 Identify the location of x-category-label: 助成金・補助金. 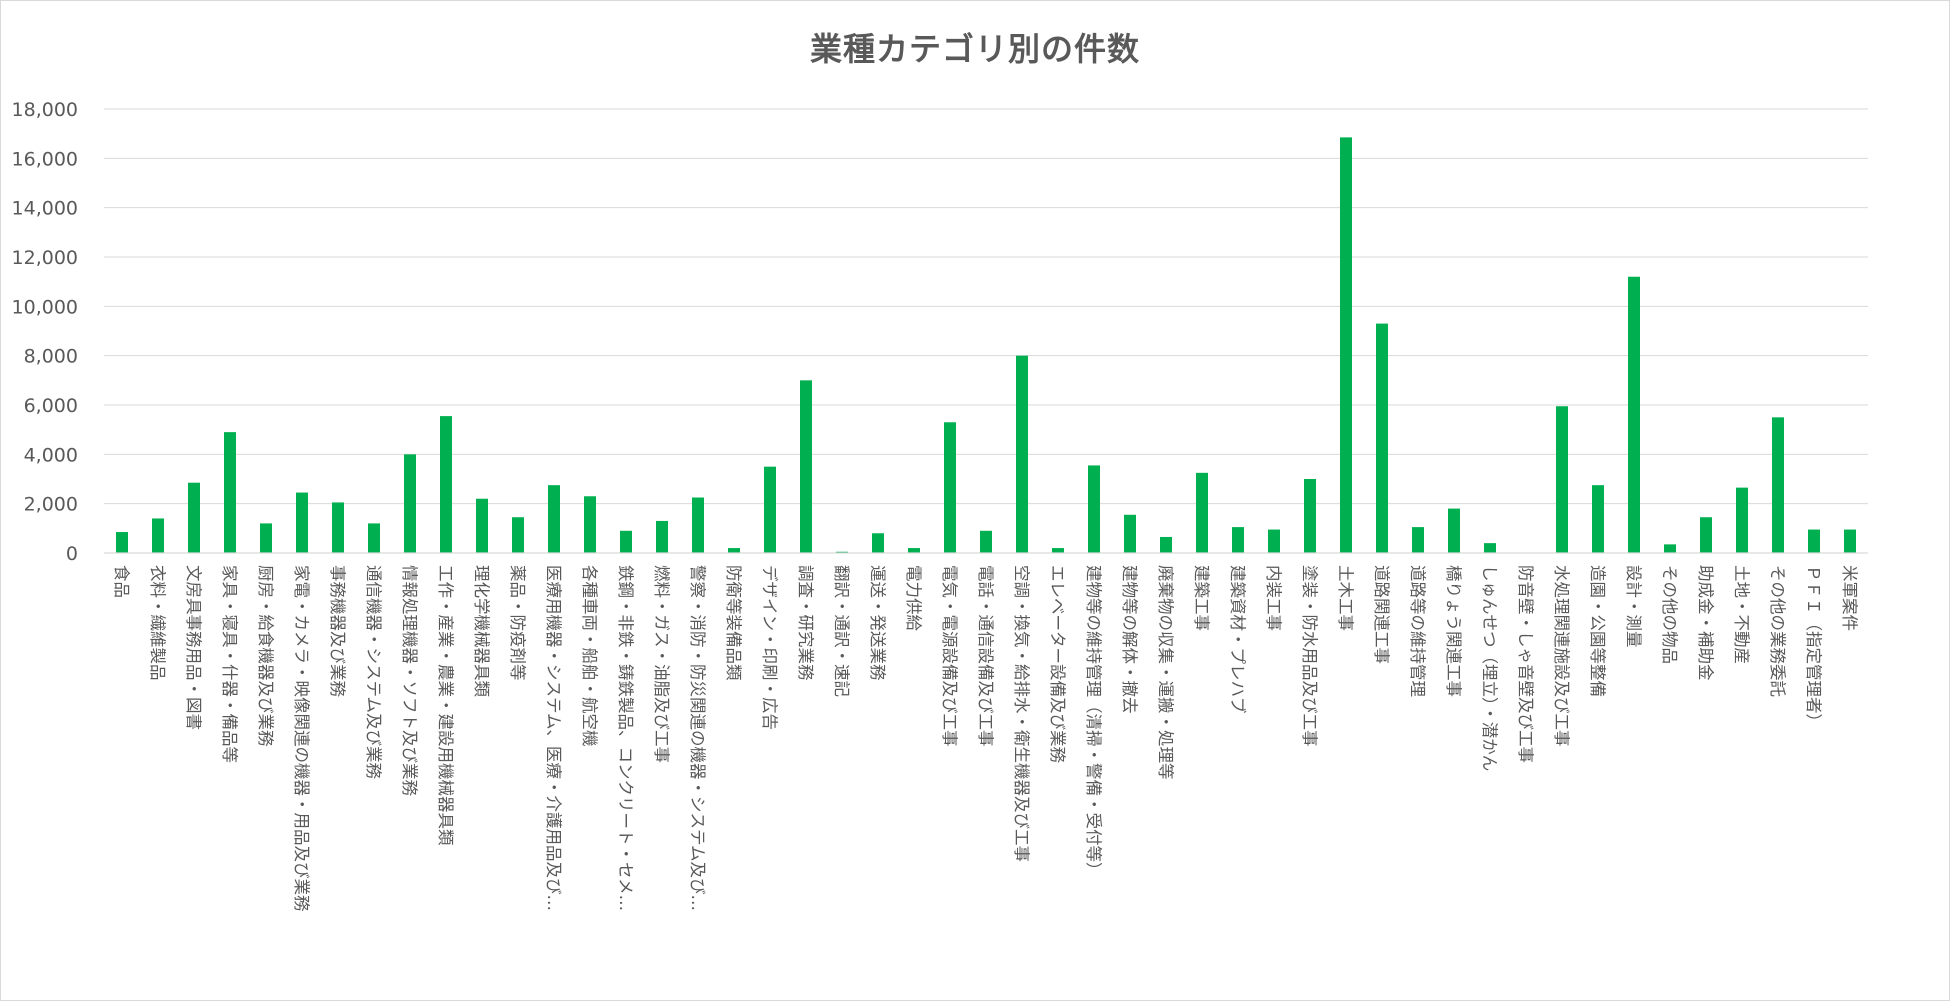
(1705, 623).